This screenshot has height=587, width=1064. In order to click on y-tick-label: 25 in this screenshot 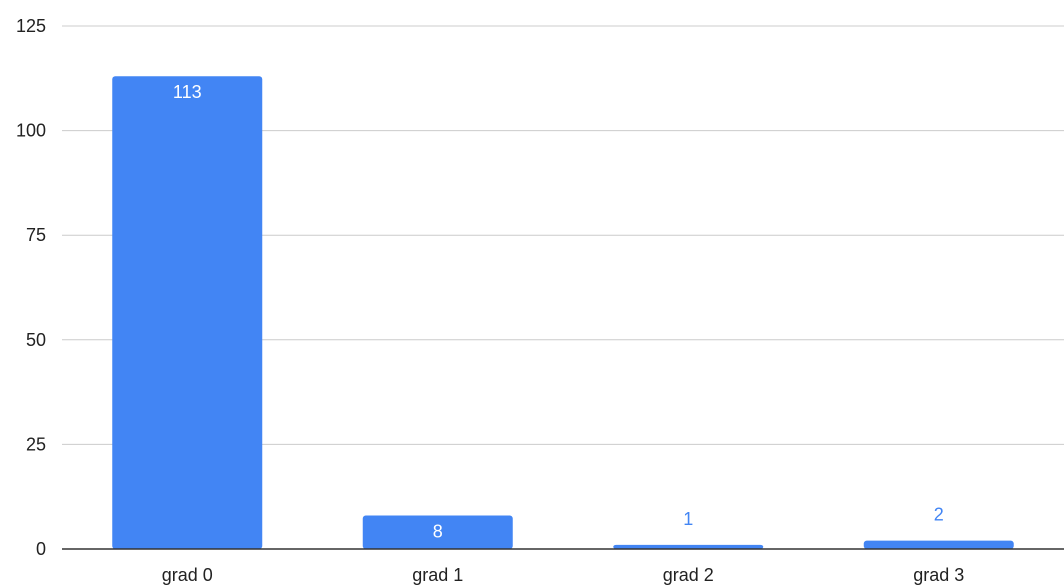, I will do `click(36, 444)`.